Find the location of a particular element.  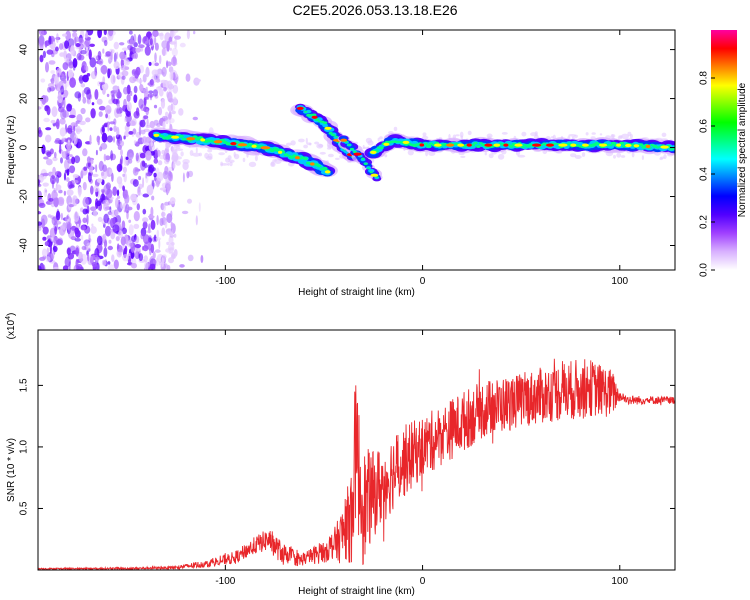

y-tick-label: 0.5 is located at coordinates (24, 508).